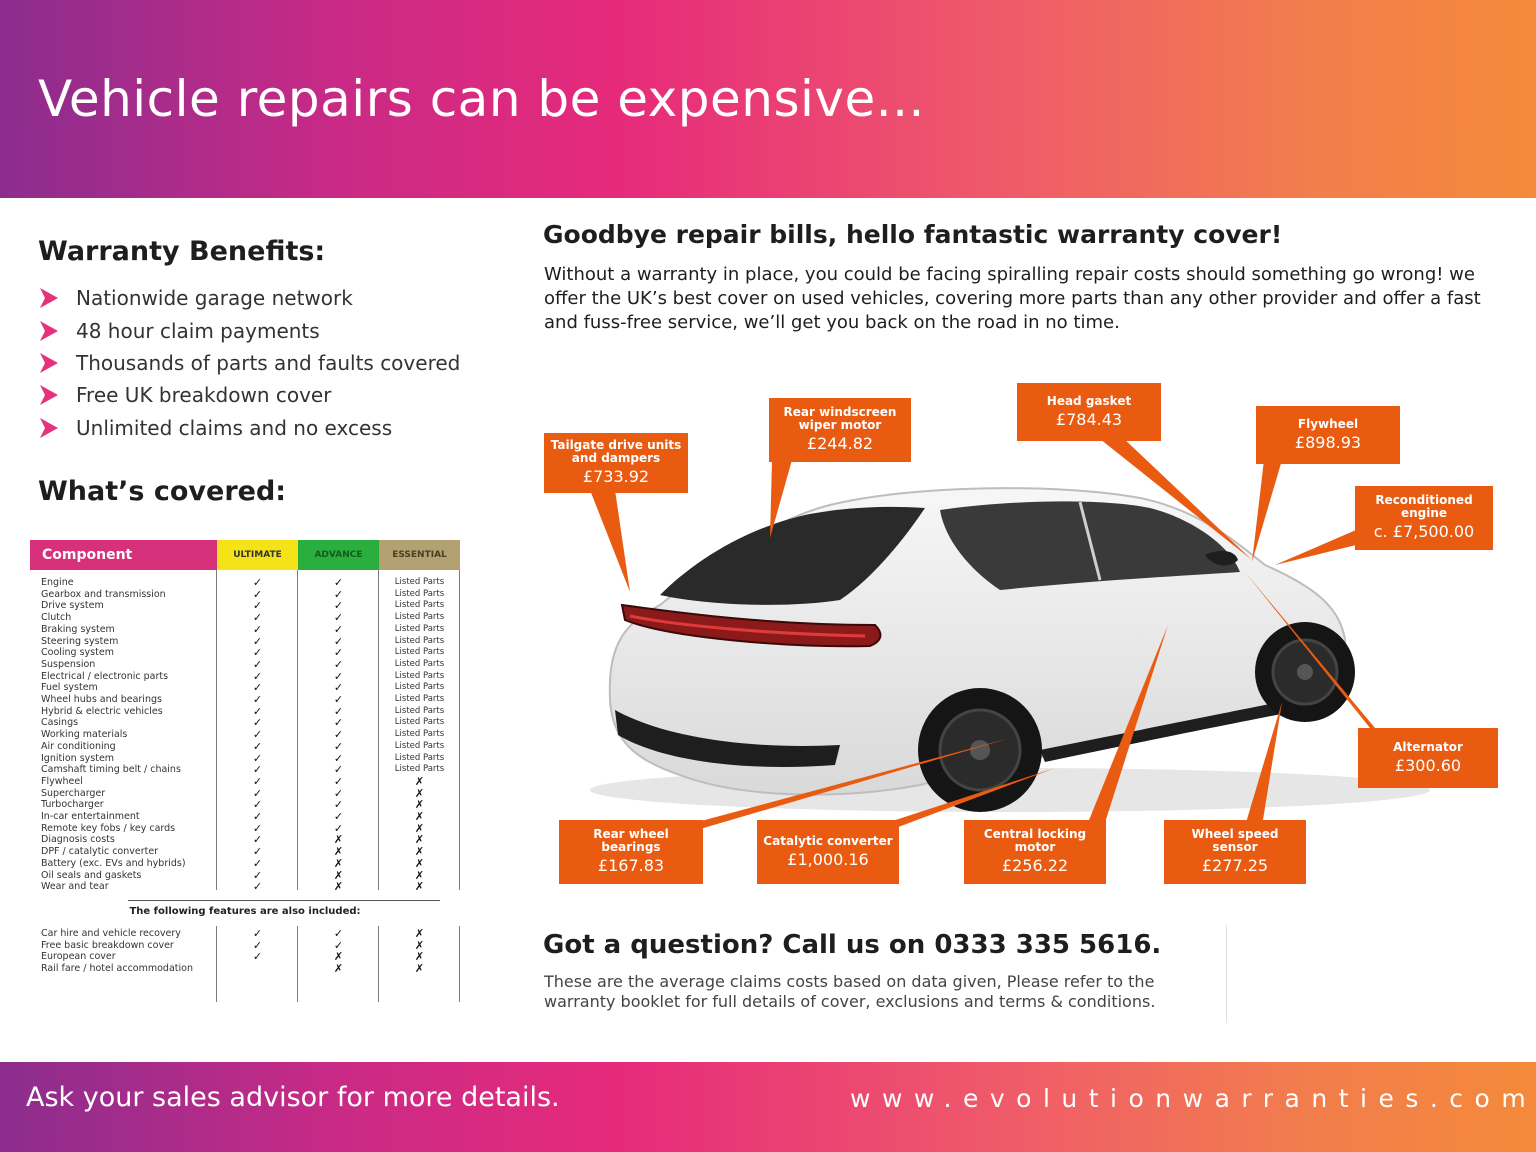 The image size is (1536, 1152). I want to click on callout-reconditioned-engine: Reconditioned engine c. £7,500.00, so click(1424, 518).